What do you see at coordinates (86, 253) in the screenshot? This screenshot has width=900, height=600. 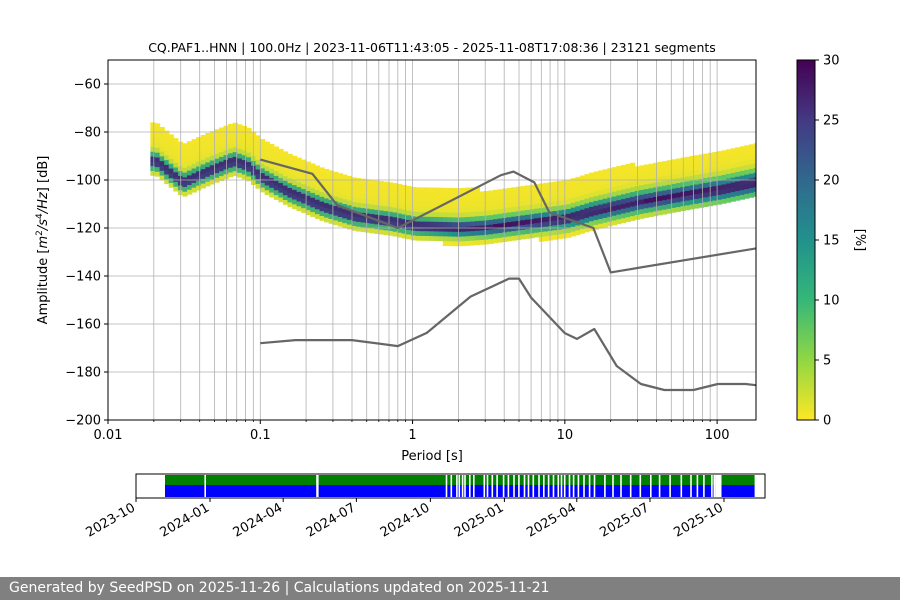 I see `y-axis: −200 −180 −160 −140 −120 −100 −80 −60` at bounding box center [86, 253].